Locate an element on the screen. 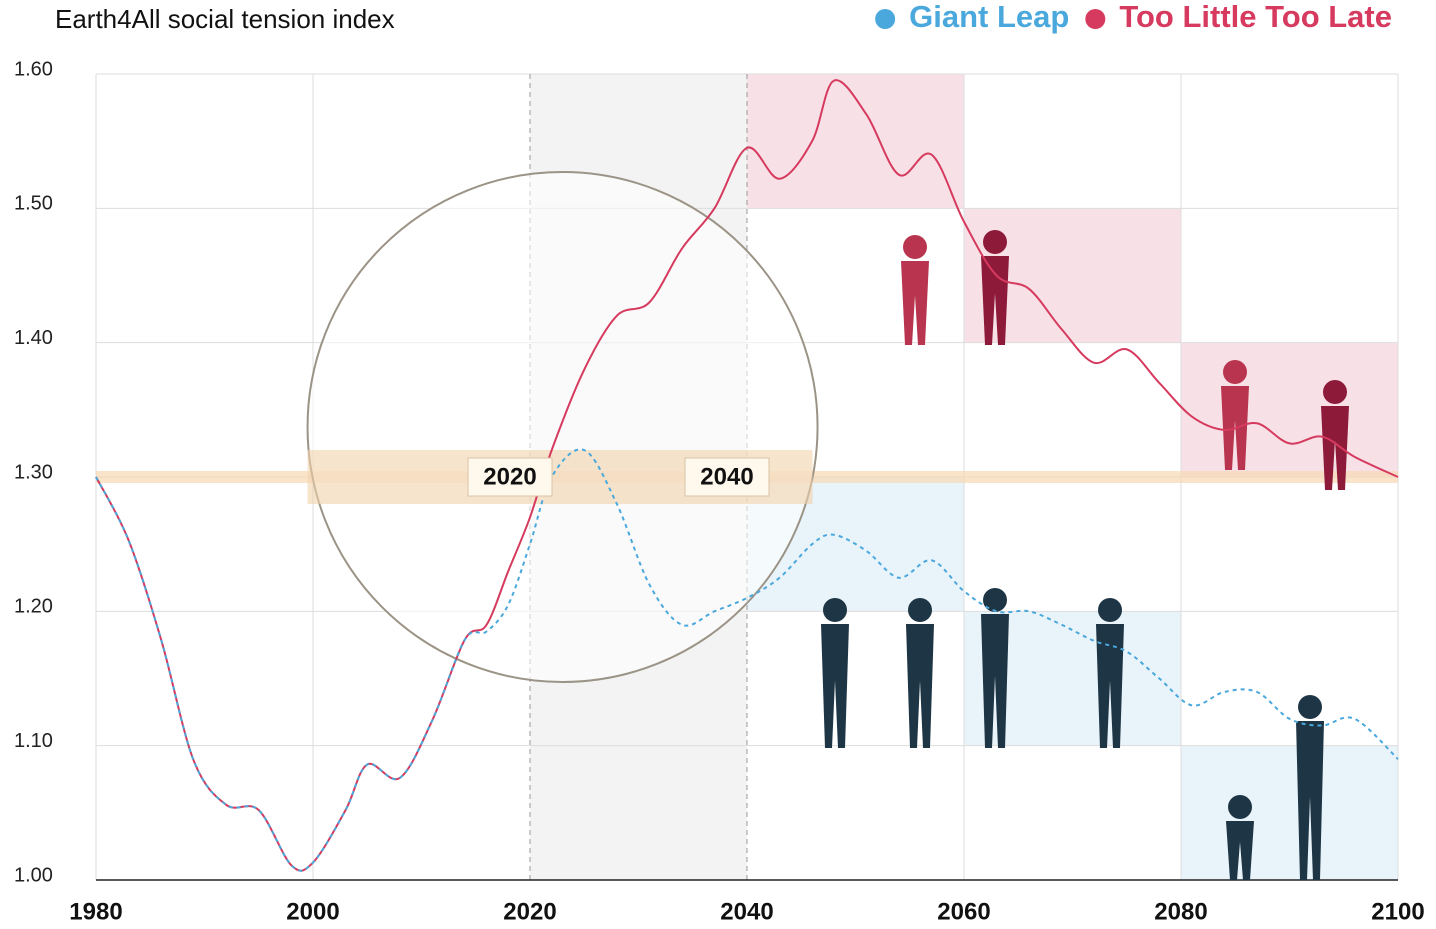 The width and height of the screenshot is (1436, 929). y-tick-label: 1.10 is located at coordinates (33, 741).